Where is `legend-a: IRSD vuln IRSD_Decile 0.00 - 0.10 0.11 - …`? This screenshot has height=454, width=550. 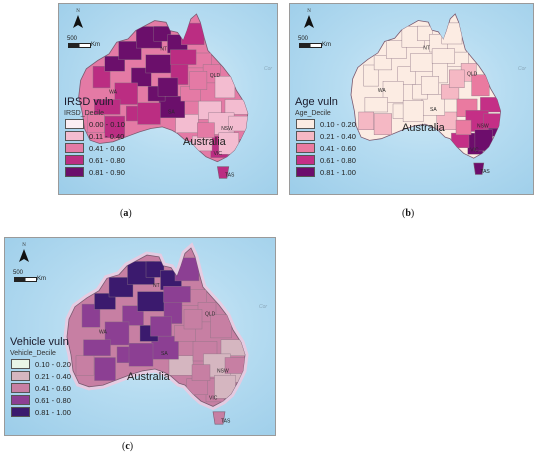 legend-a: IRSD vuln IRSD_Decile 0.00 - 0.10 0.11 - … is located at coordinates (94, 137).